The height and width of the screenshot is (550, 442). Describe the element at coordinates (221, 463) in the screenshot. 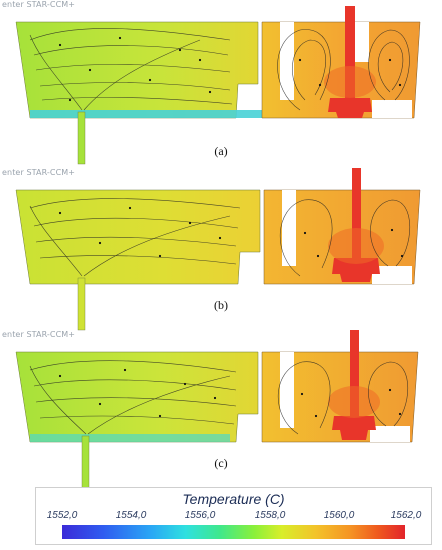

I see `caption-c: (c)` at that location.